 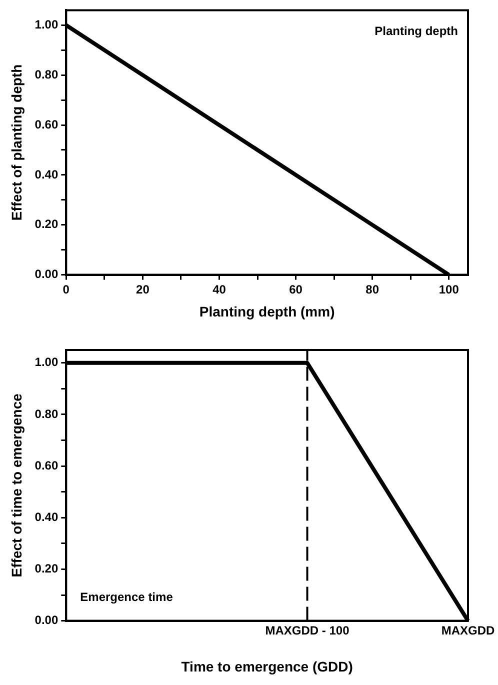 I want to click on x-tick-label: 80, so click(x=373, y=289).